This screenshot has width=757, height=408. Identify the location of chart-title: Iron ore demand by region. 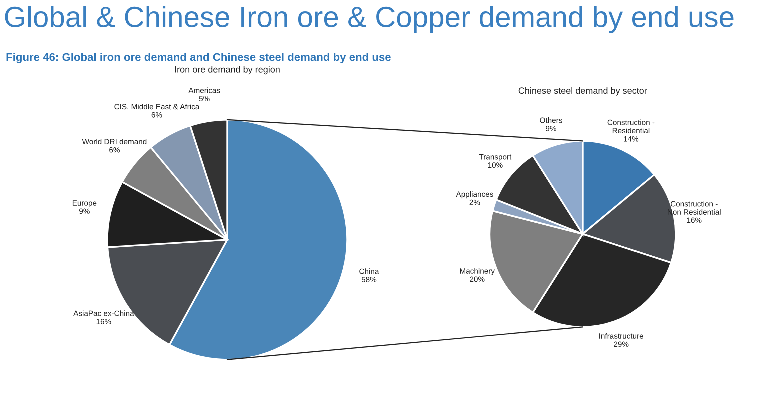
(227, 70).